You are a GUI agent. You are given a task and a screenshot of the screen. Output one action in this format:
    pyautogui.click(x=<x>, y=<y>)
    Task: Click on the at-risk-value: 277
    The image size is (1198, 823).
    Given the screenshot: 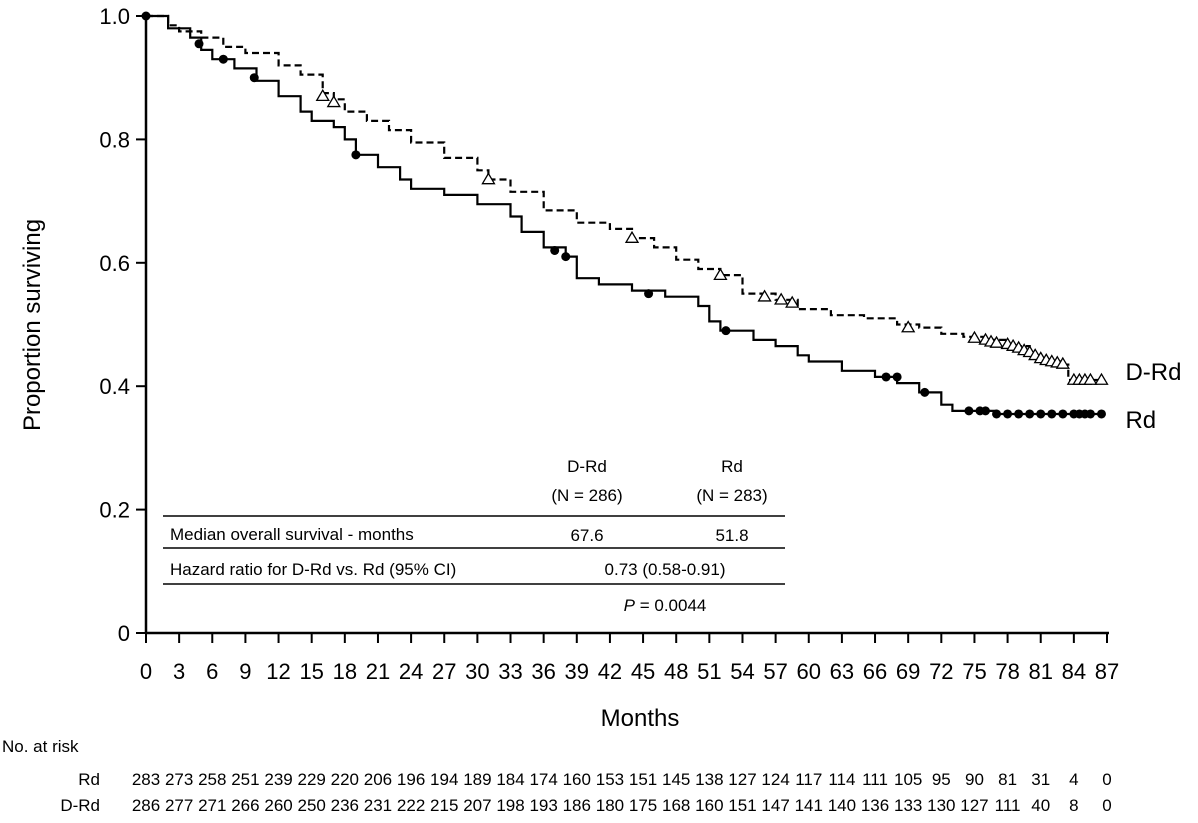 What is the action you would take?
    pyautogui.click(x=179, y=805)
    